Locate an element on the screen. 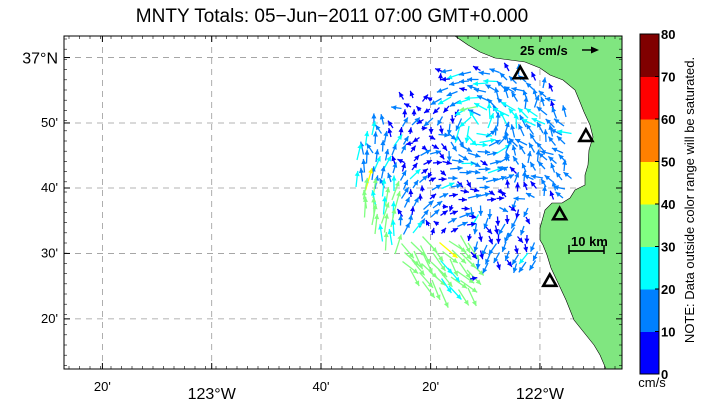 This screenshot has height=407, width=702. colorbar-tick-label-7: 70 is located at coordinates (668, 77).